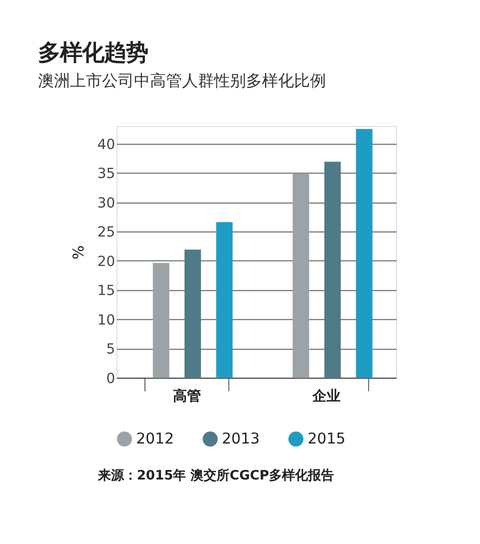  I want to click on legend-label: 2015, so click(327, 439).